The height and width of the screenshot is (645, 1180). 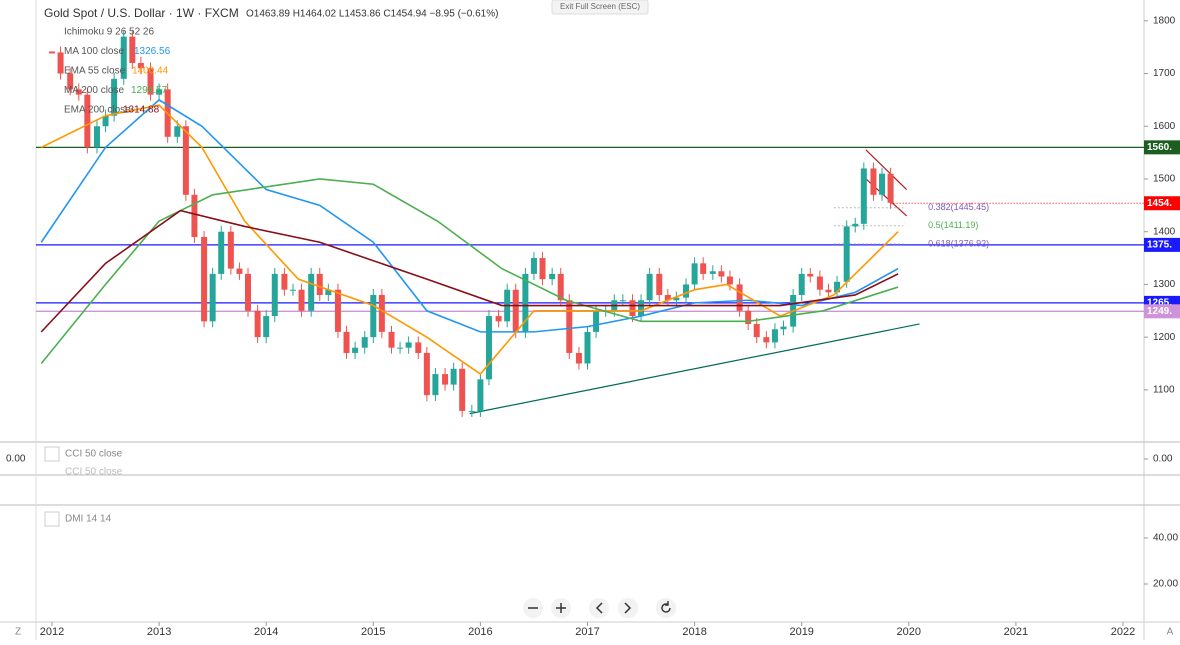 I want to click on level-label: 1265., so click(x=1159, y=303).